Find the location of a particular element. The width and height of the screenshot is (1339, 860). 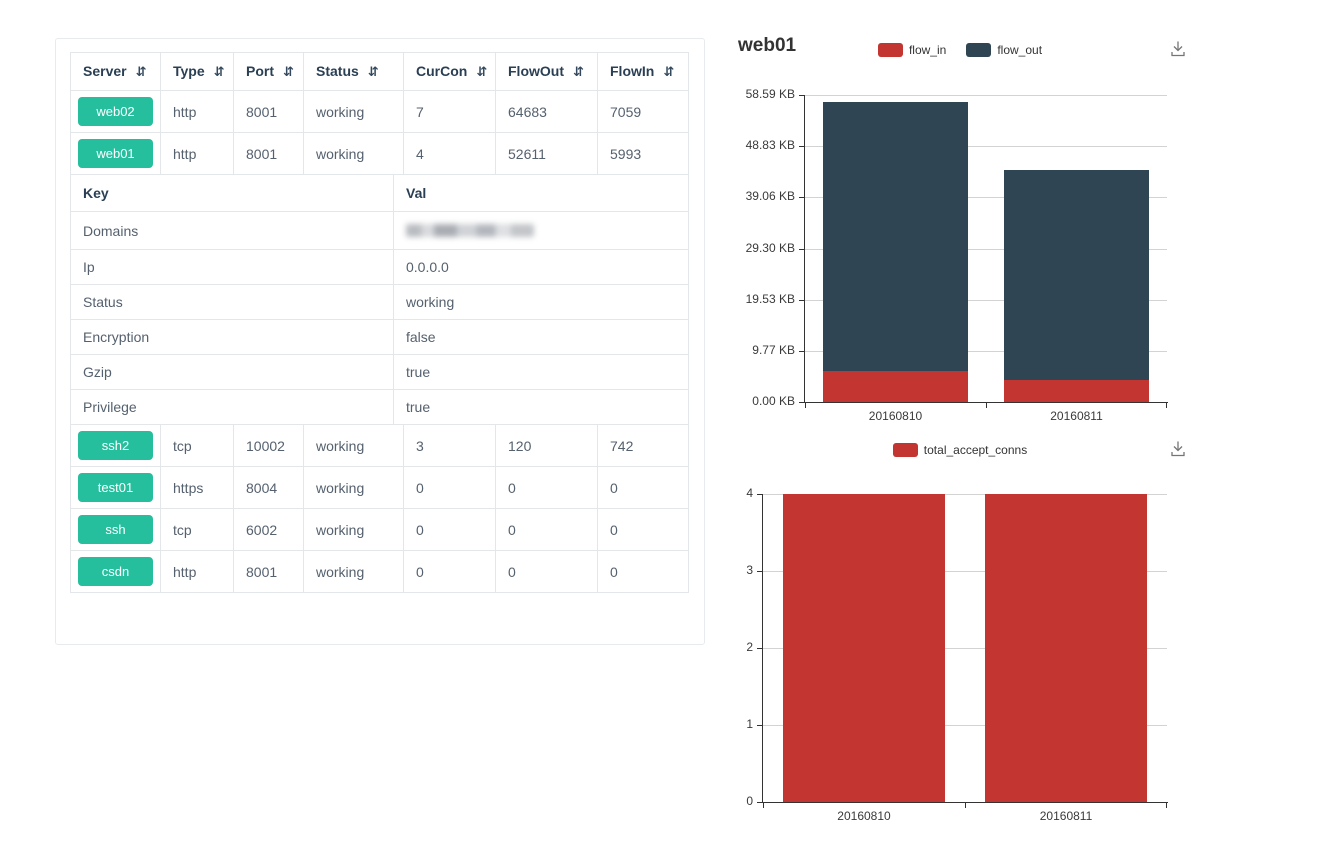

server-cell: ssh2 is located at coordinates (115, 445).